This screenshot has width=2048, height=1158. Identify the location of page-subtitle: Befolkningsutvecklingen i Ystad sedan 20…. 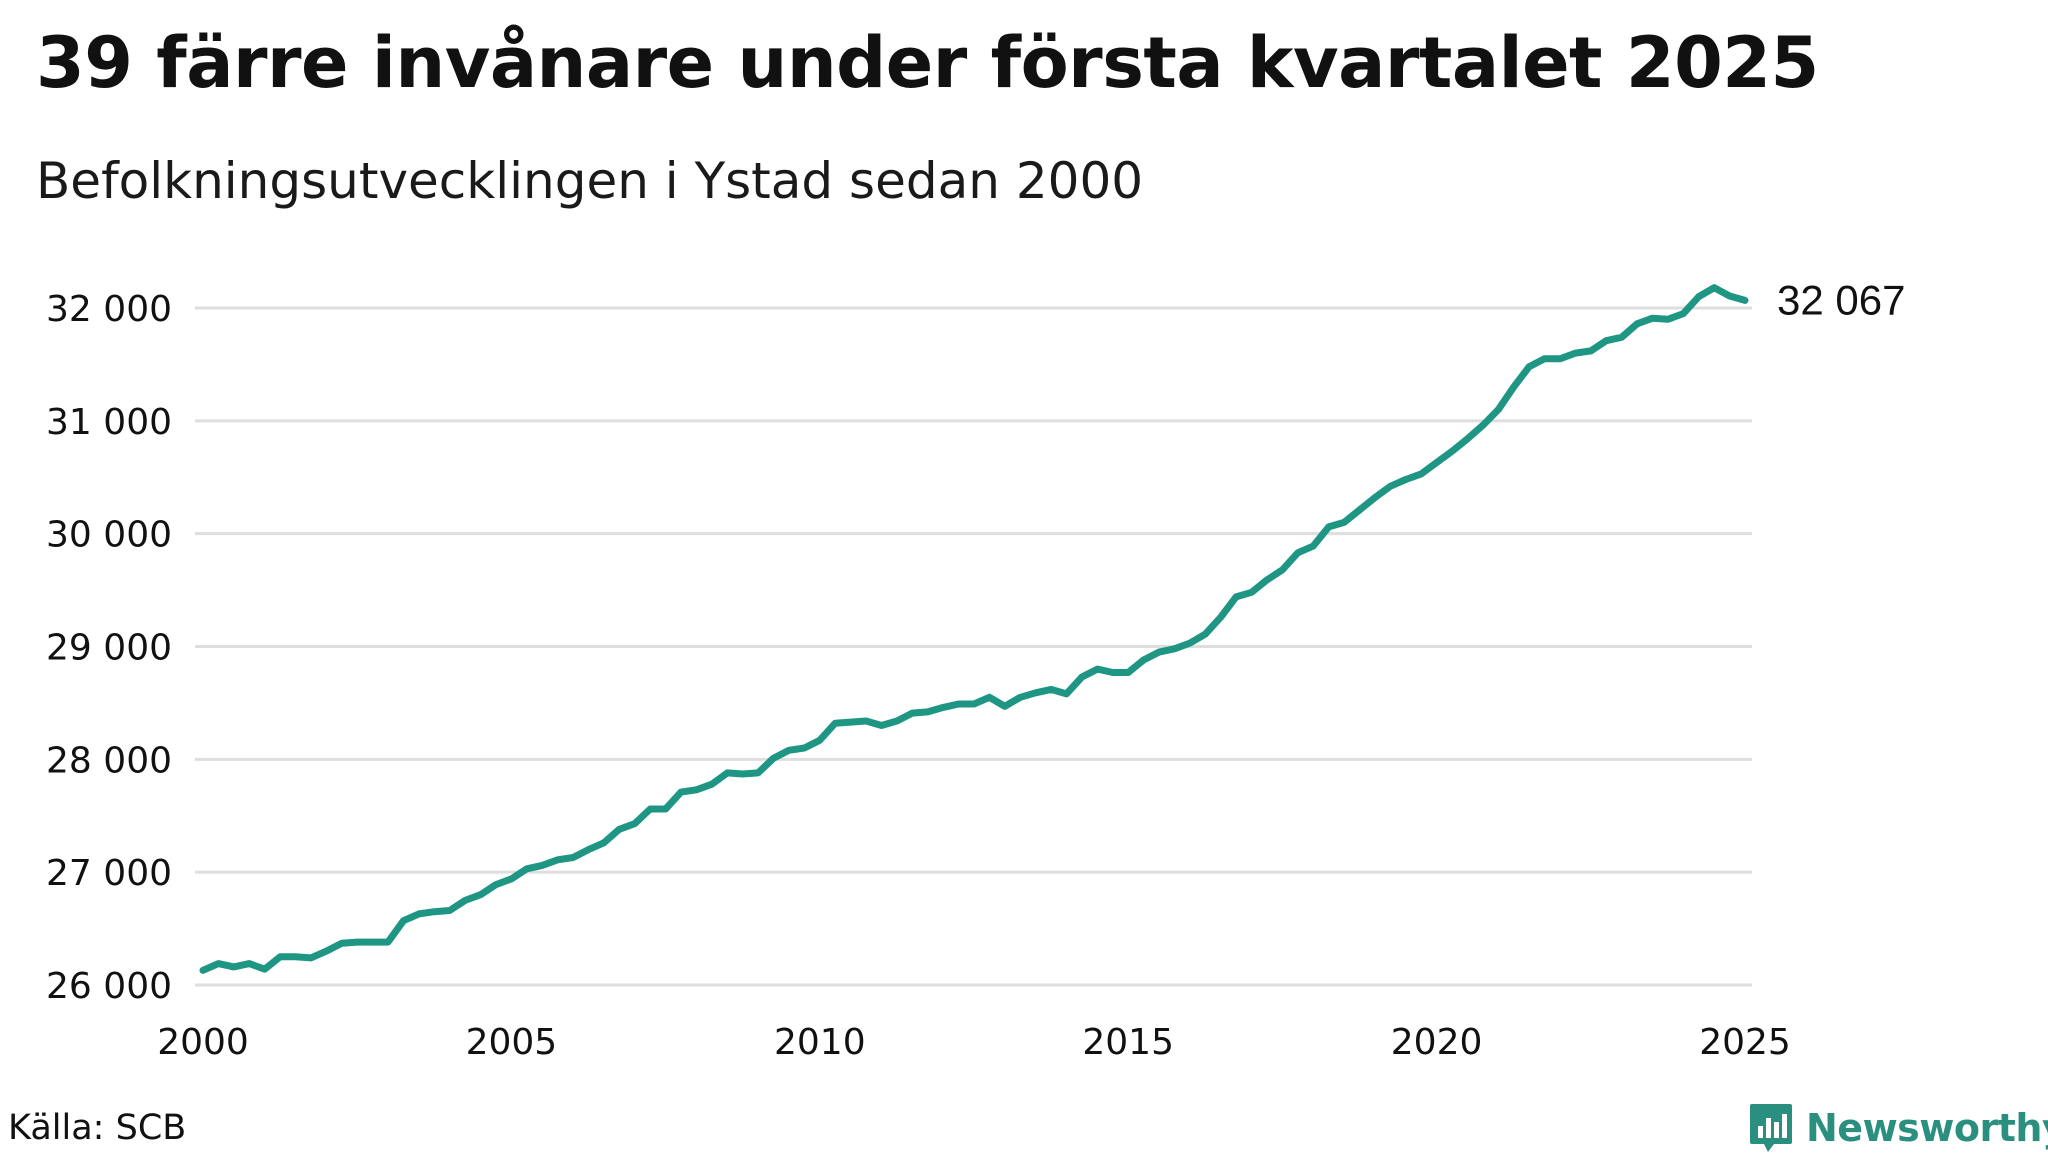
(590, 181).